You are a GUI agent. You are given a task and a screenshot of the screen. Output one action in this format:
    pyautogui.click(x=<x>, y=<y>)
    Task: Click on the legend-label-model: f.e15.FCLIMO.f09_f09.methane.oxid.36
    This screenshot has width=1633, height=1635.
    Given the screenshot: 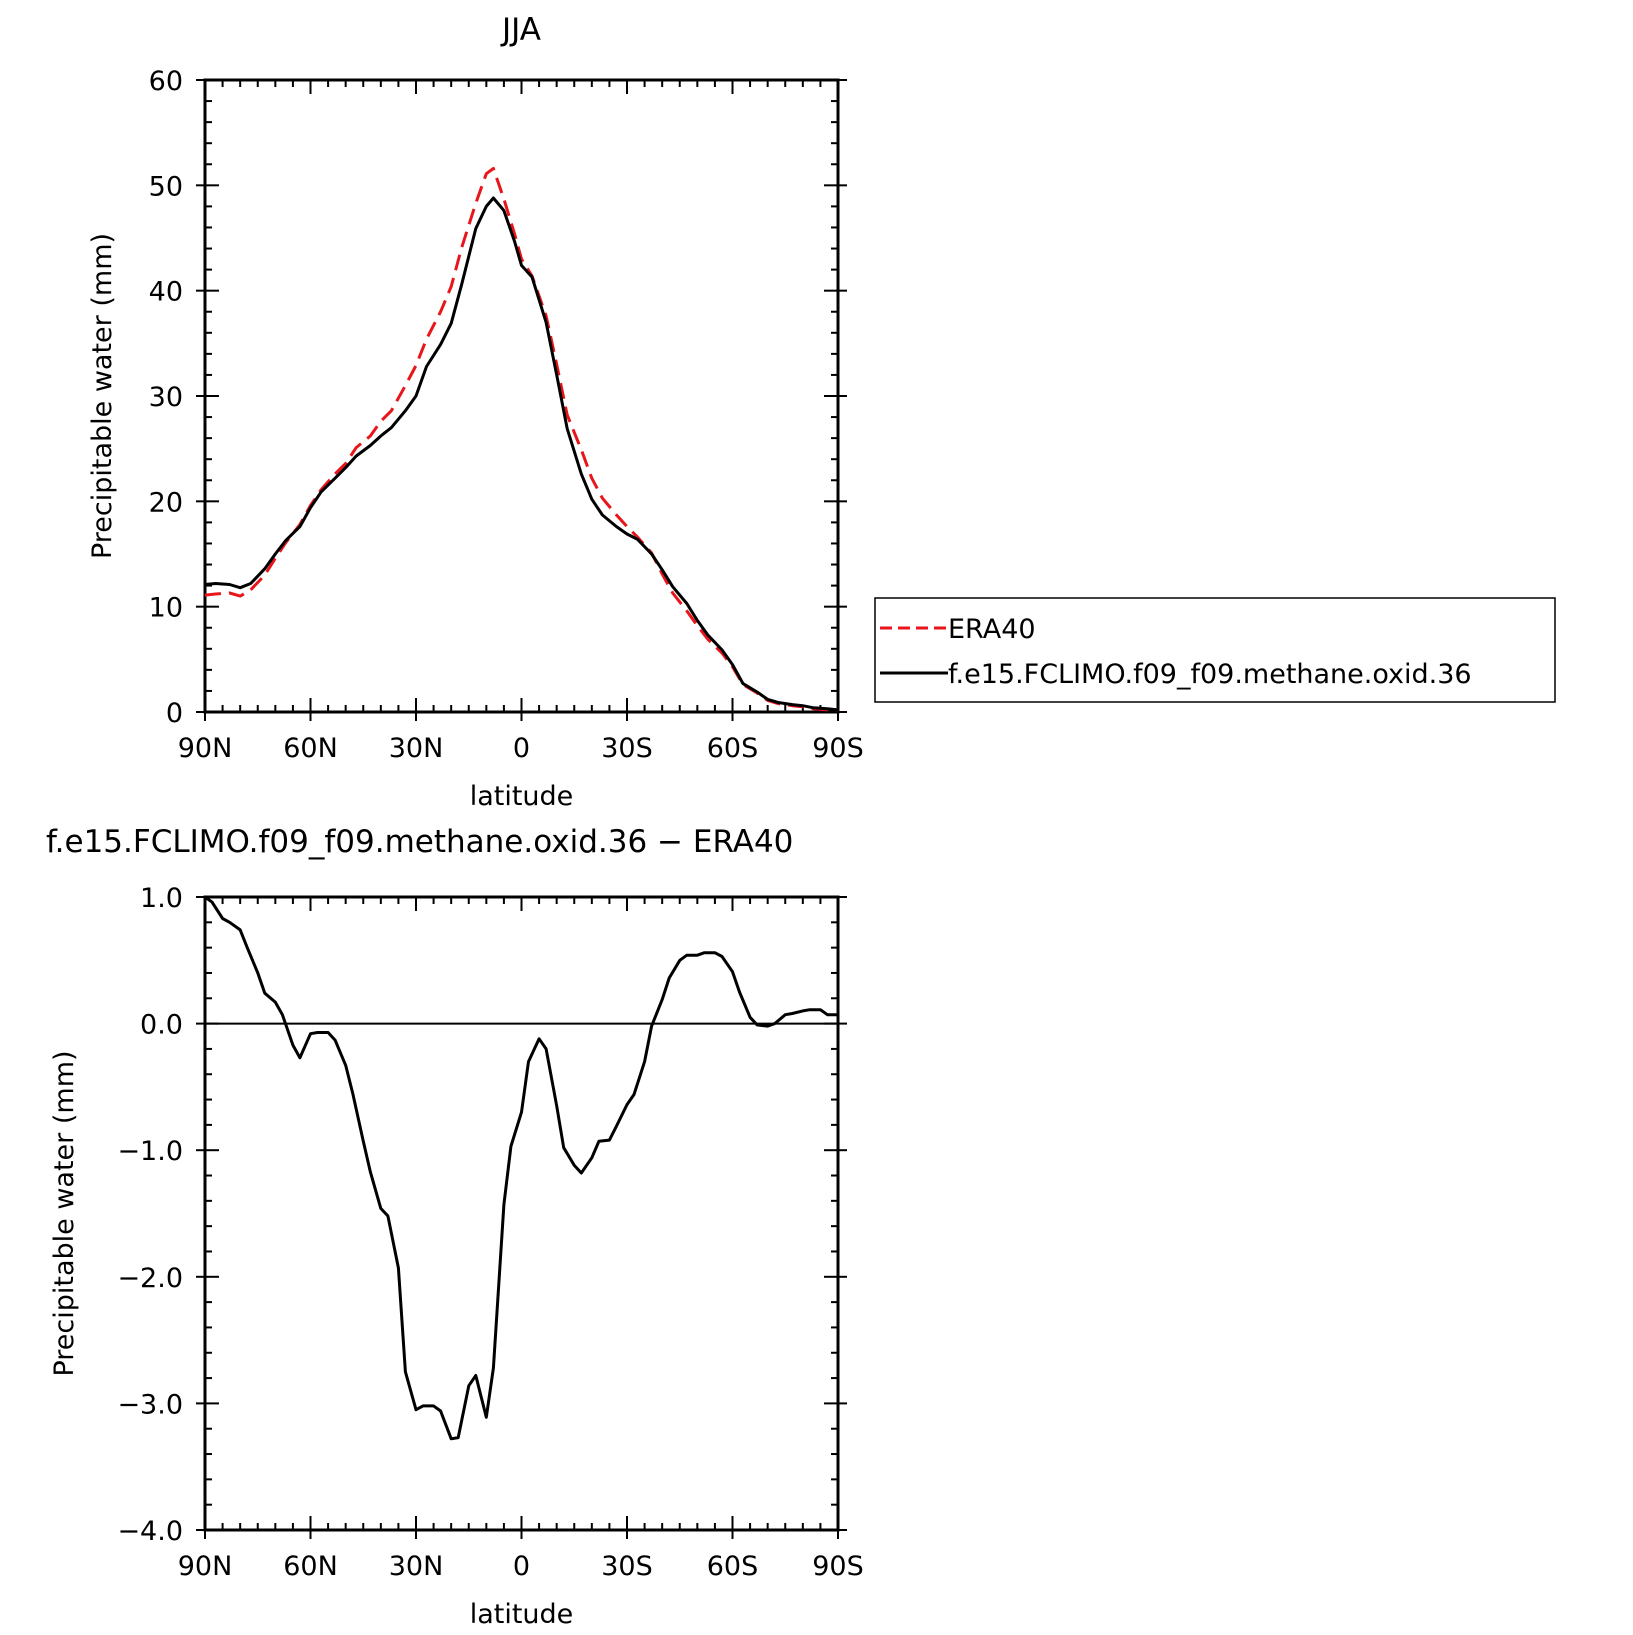 What is the action you would take?
    pyautogui.click(x=1210, y=674)
    